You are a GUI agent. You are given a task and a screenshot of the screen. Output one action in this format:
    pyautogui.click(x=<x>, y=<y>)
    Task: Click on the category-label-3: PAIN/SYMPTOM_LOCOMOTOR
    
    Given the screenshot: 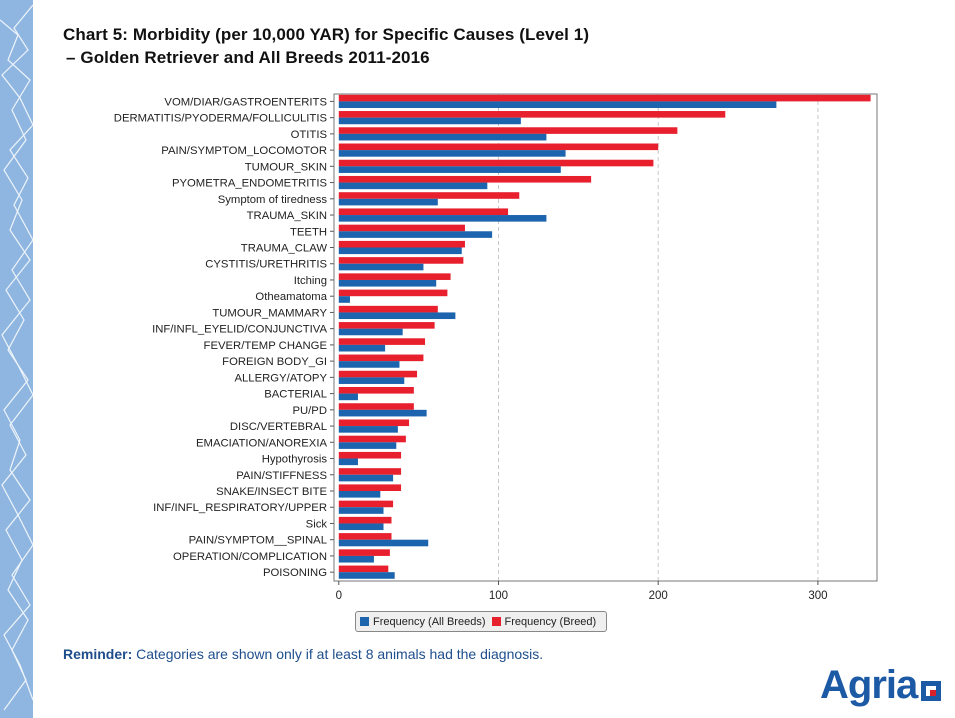 What is the action you would take?
    pyautogui.click(x=244, y=151)
    